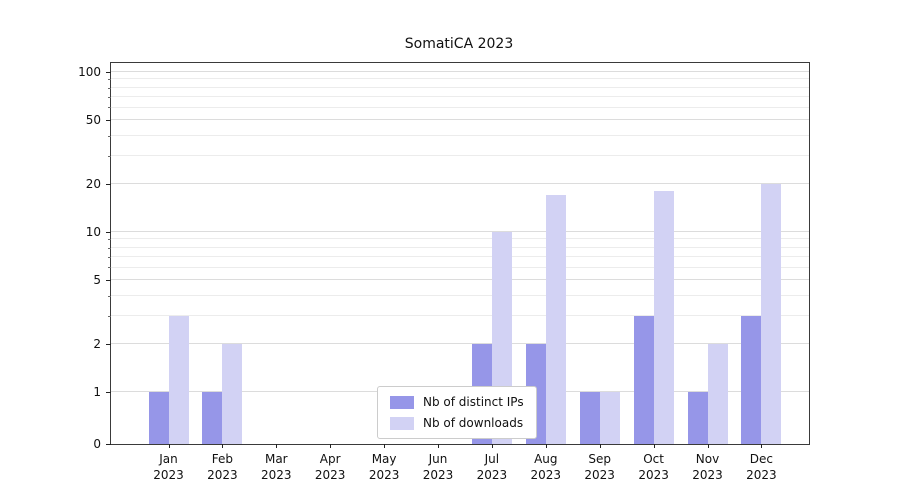 The width and height of the screenshot is (900, 500). I want to click on legend-swatch-distinct-ips, so click(402, 402).